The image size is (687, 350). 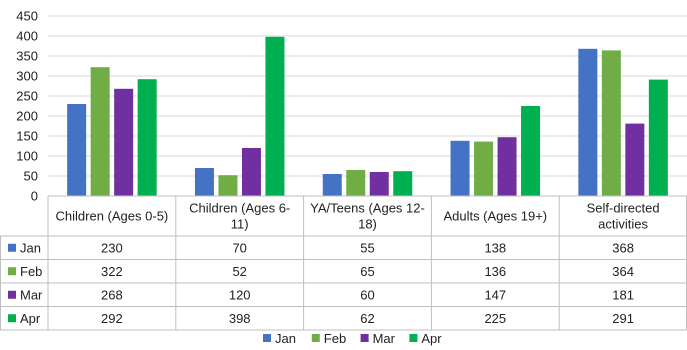 What do you see at coordinates (239, 271) in the screenshot?
I see `table-value: 52` at bounding box center [239, 271].